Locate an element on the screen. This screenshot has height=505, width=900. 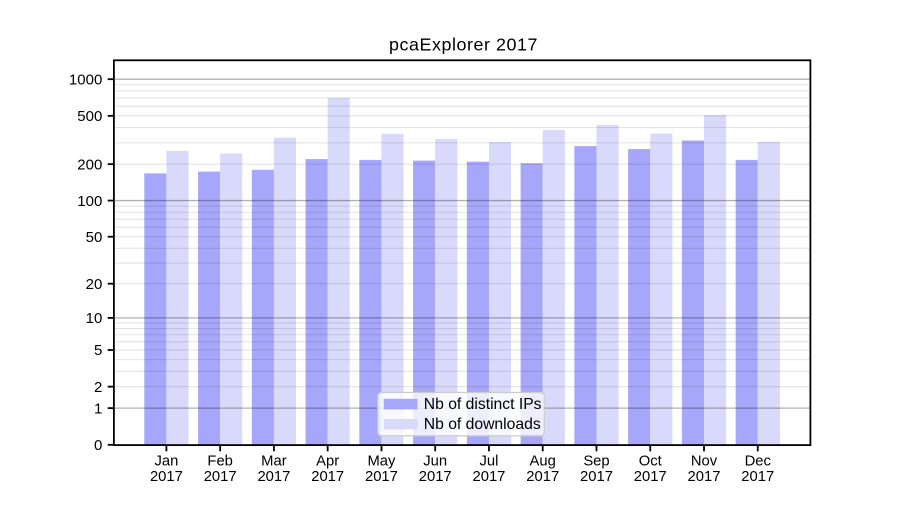
svg-text: Feb is located at coordinates (220, 461).